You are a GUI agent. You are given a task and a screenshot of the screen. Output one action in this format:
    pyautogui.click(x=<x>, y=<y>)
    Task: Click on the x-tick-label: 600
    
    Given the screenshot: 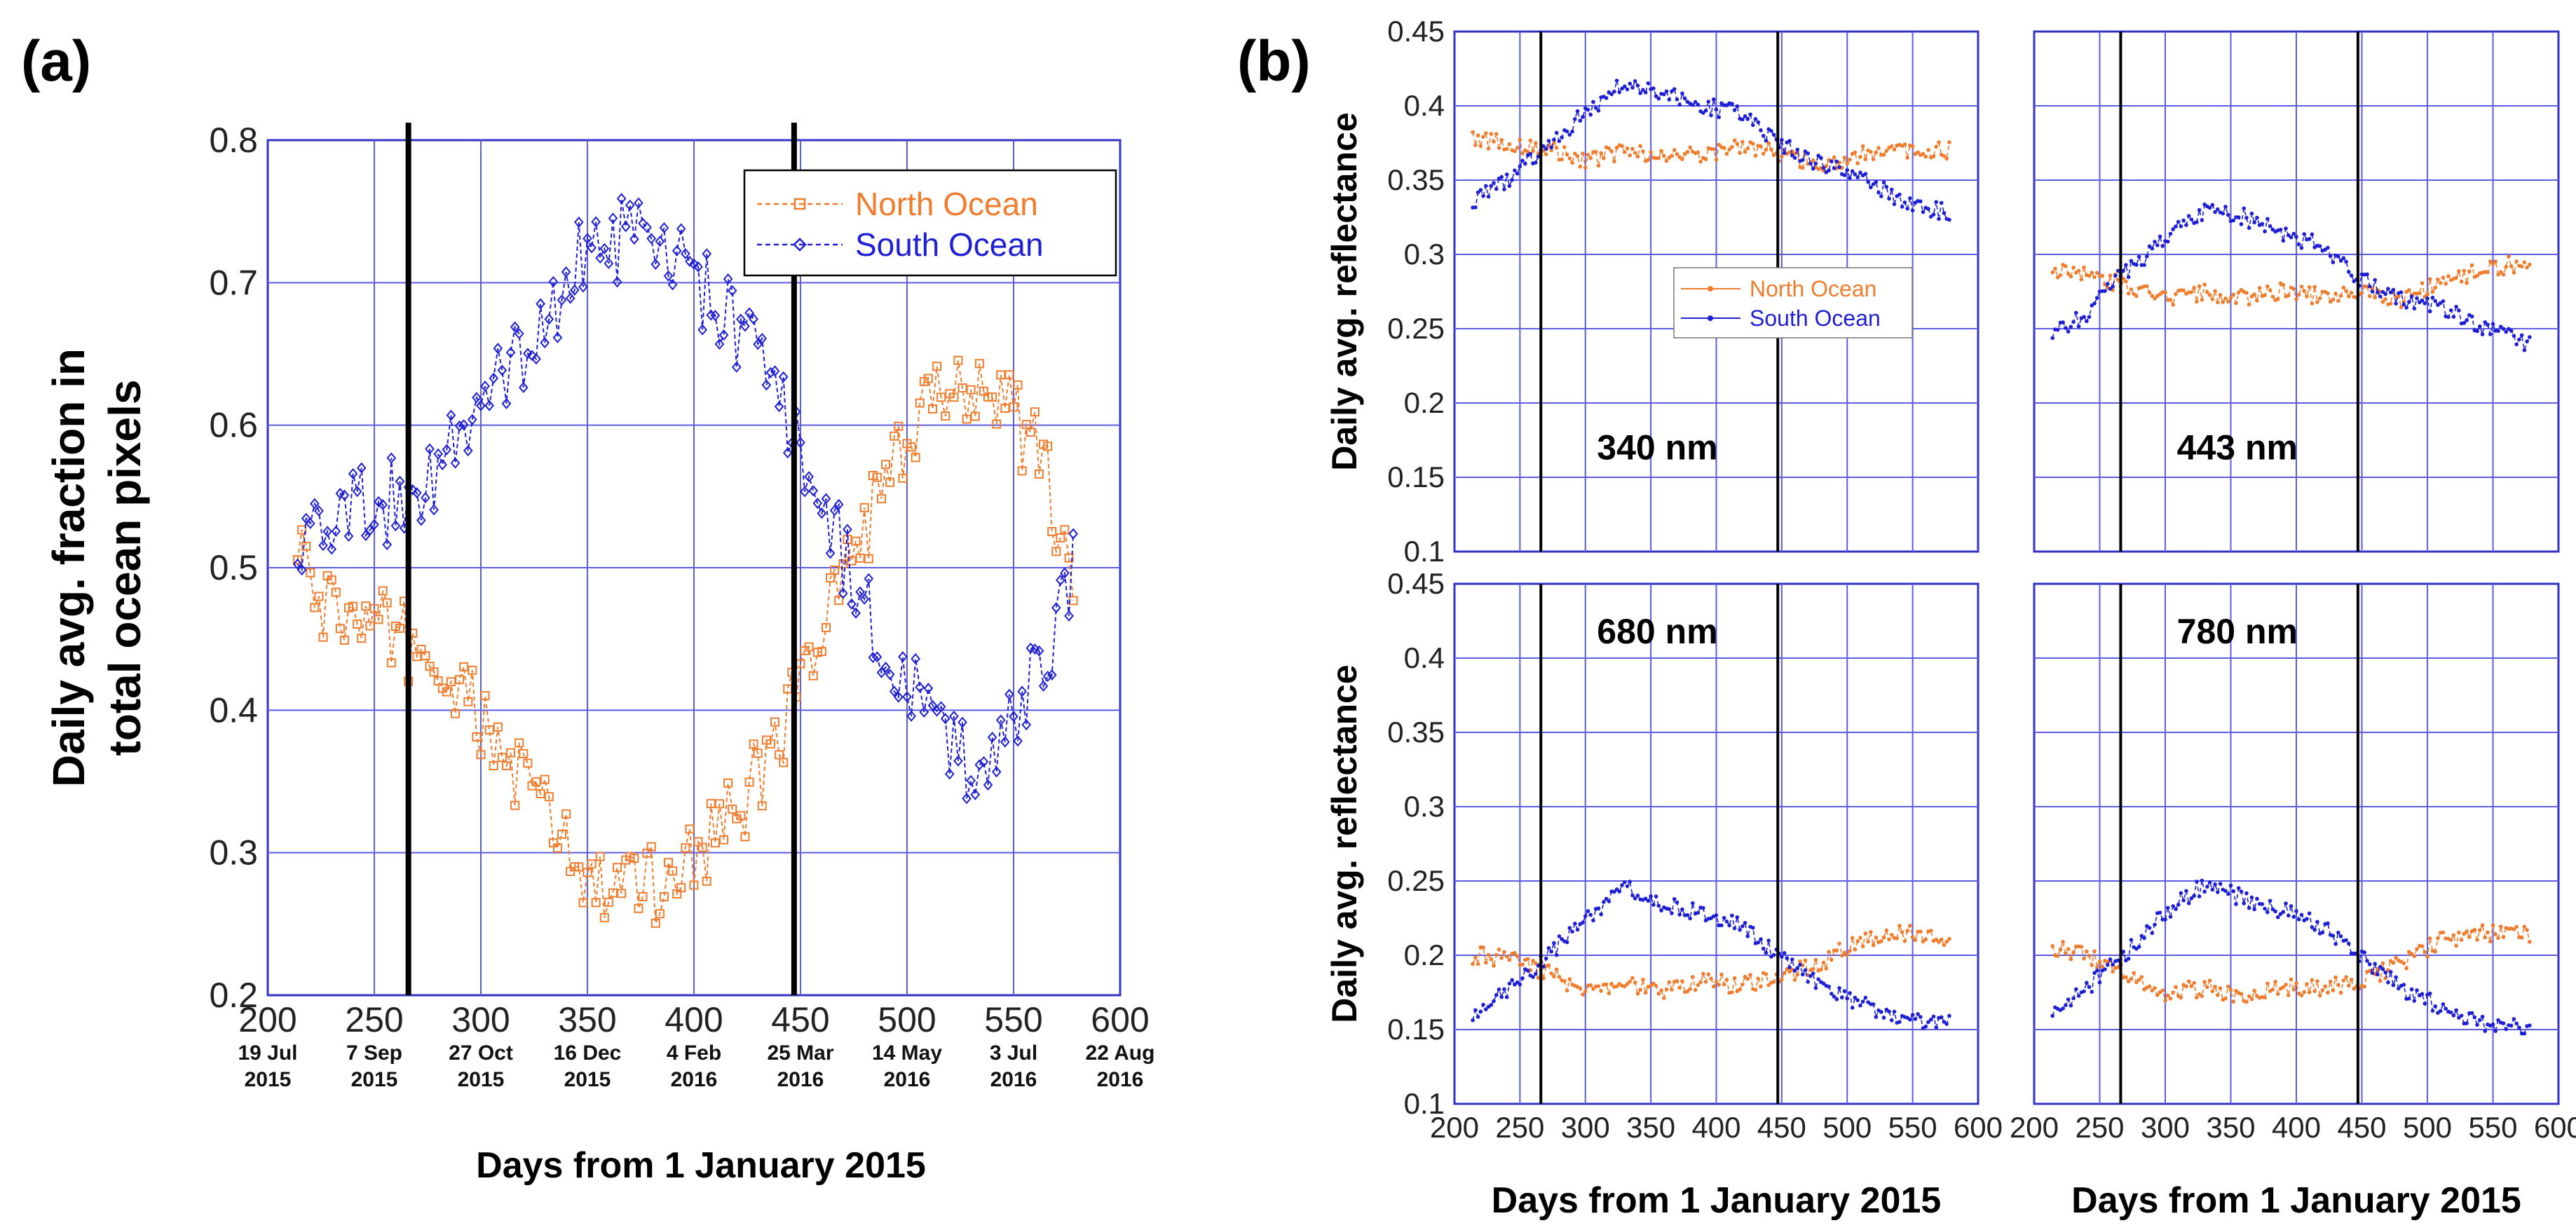 What is the action you would take?
    pyautogui.click(x=2555, y=1127)
    